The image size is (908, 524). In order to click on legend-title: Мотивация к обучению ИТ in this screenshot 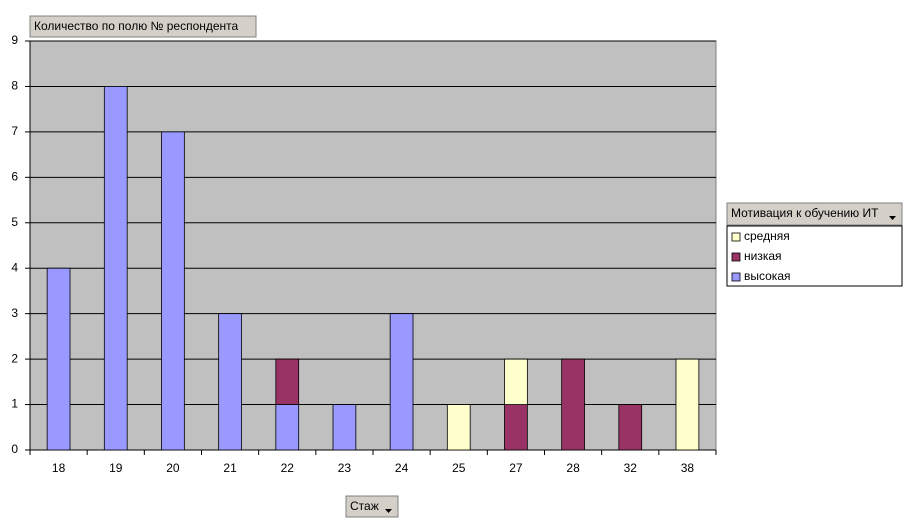, I will do `click(805, 213)`.